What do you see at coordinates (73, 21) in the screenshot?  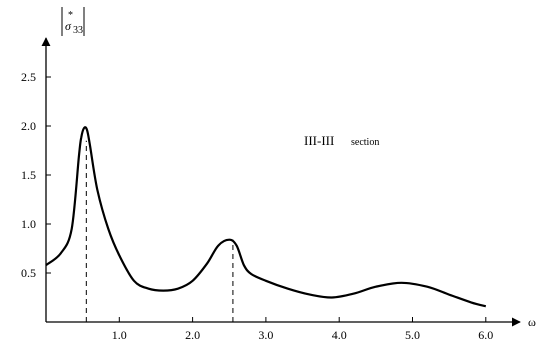 I see `y-axis-label: σ * 33` at bounding box center [73, 21].